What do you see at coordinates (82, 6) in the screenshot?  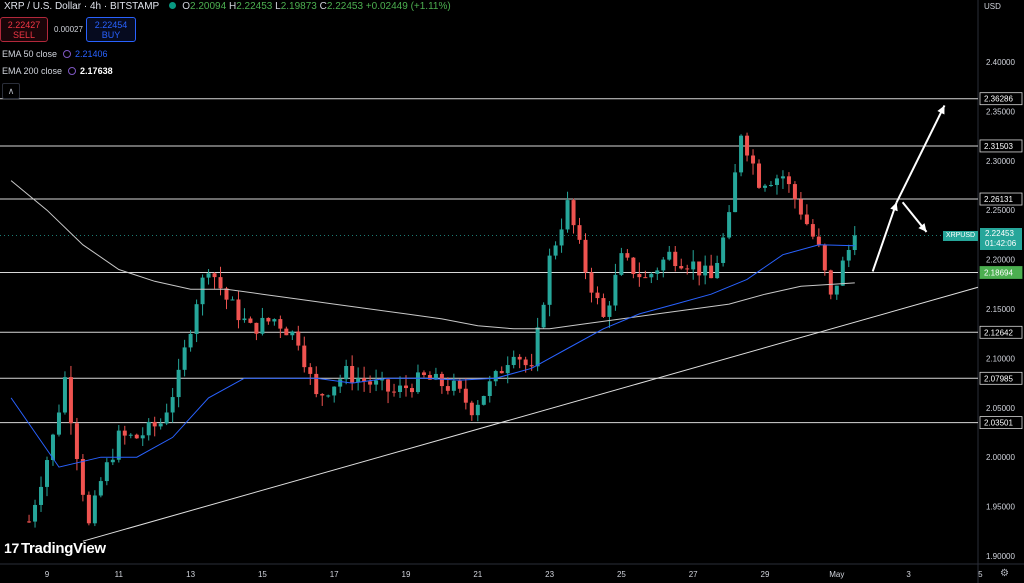 I see `symbol-title: XRP / U.S. Dollar · 4h · BITSTAMP` at bounding box center [82, 6].